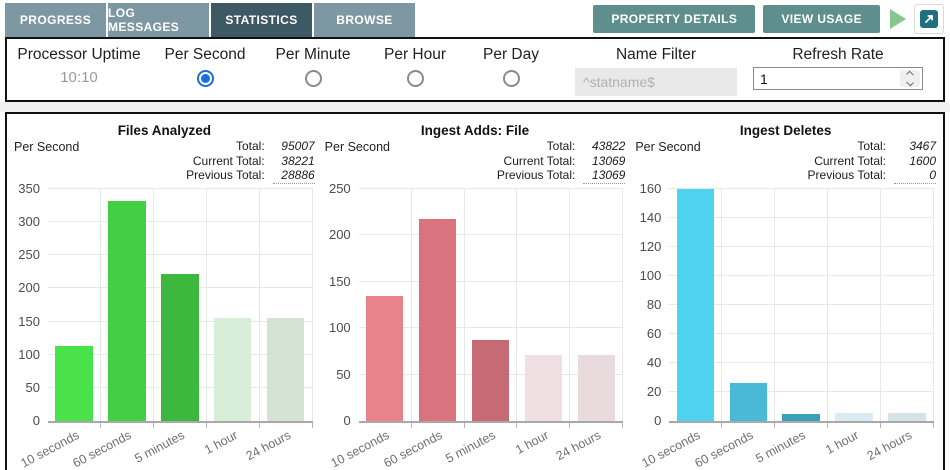  What do you see at coordinates (872, 146) in the screenshot?
I see `total-label: Total:` at bounding box center [872, 146].